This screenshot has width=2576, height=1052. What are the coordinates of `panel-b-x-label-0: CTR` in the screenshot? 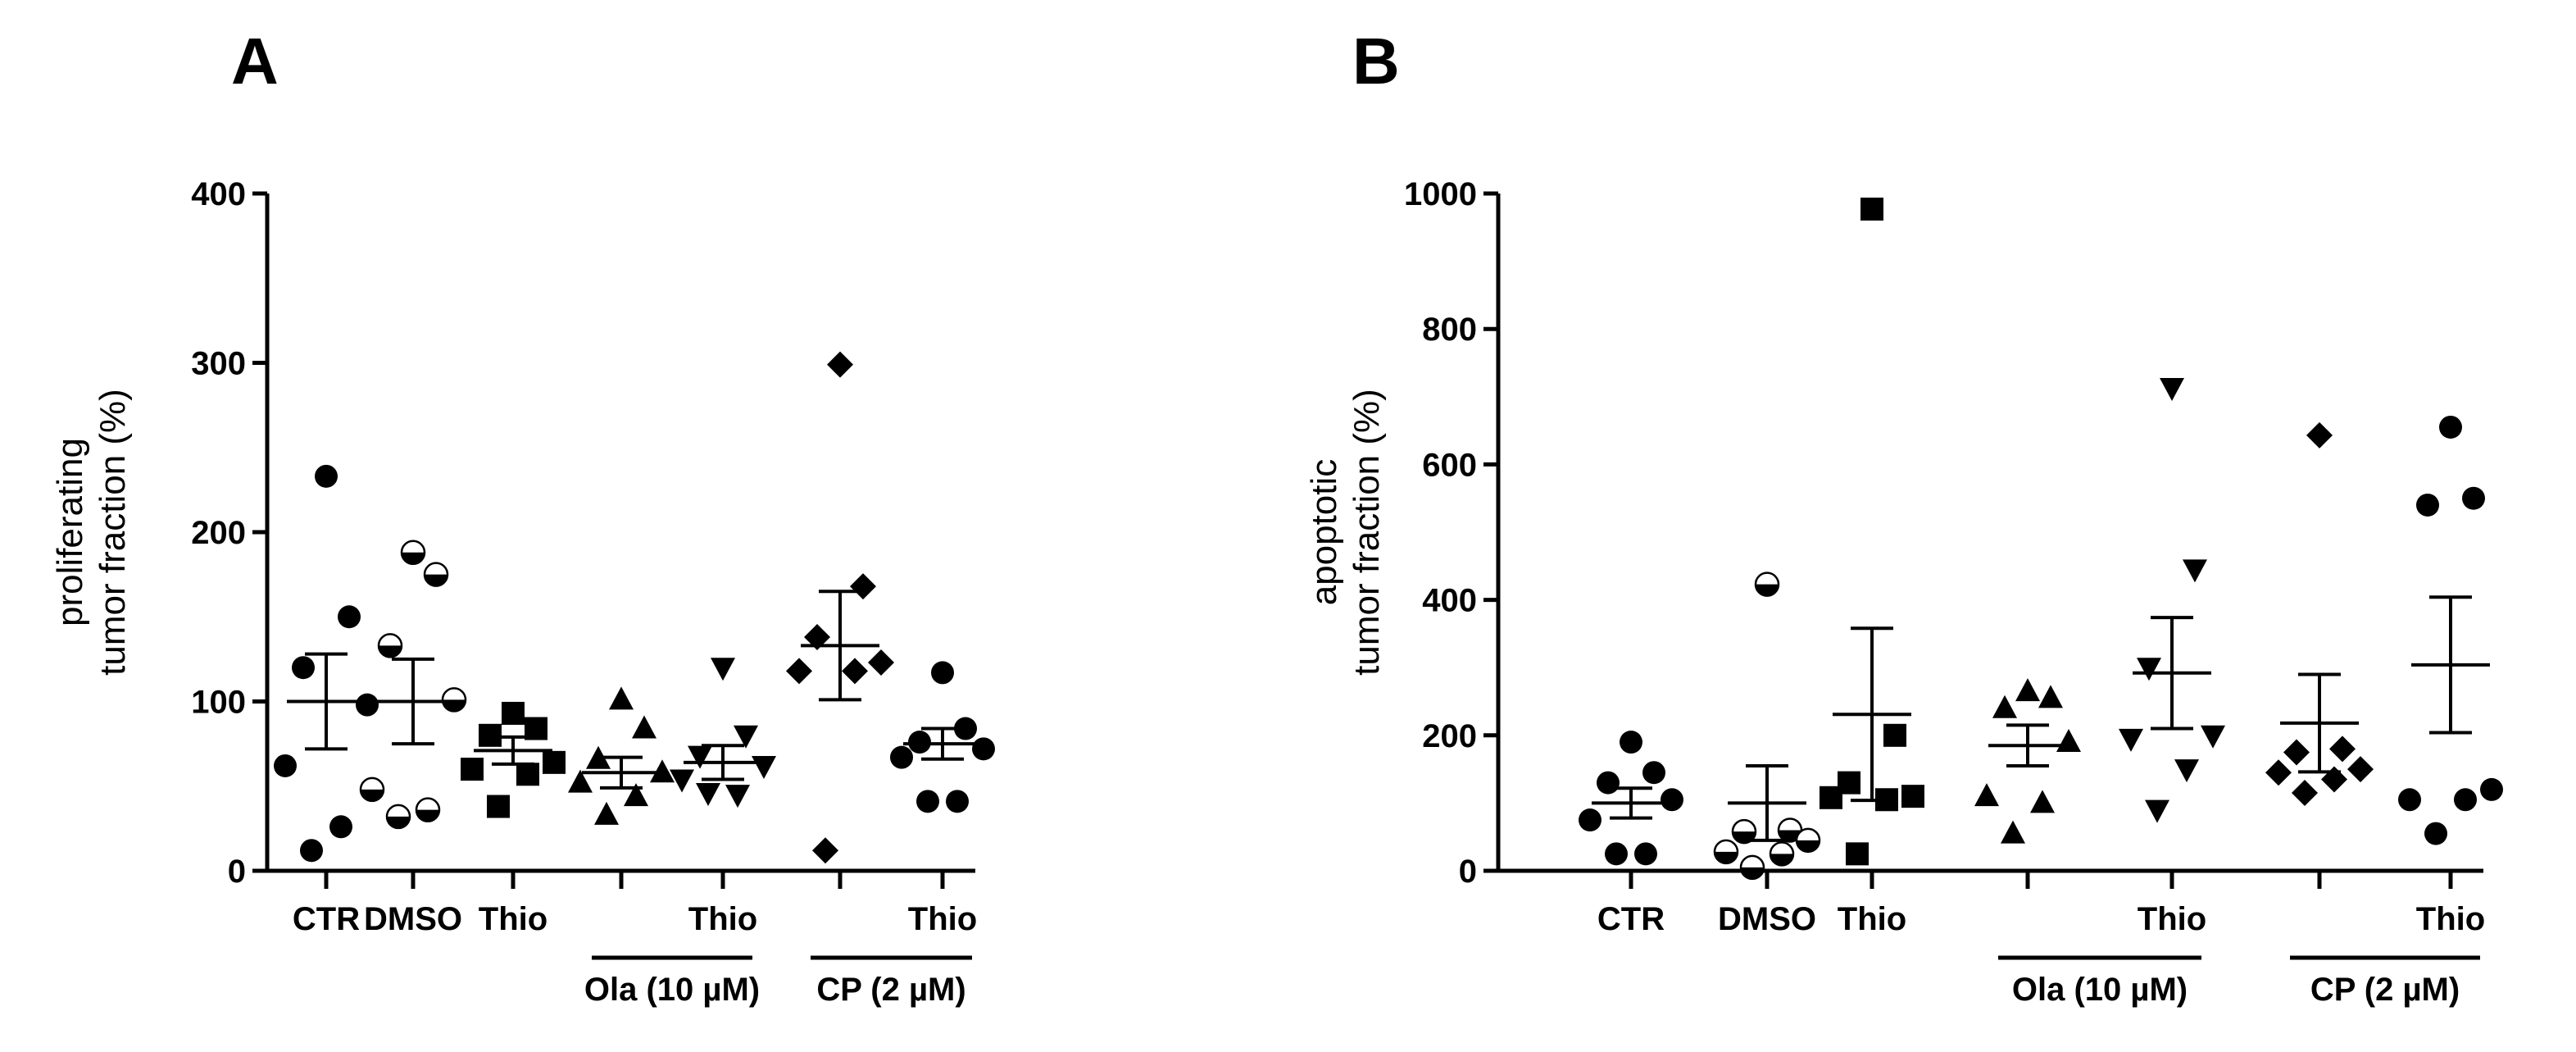 It's located at (1631, 919).